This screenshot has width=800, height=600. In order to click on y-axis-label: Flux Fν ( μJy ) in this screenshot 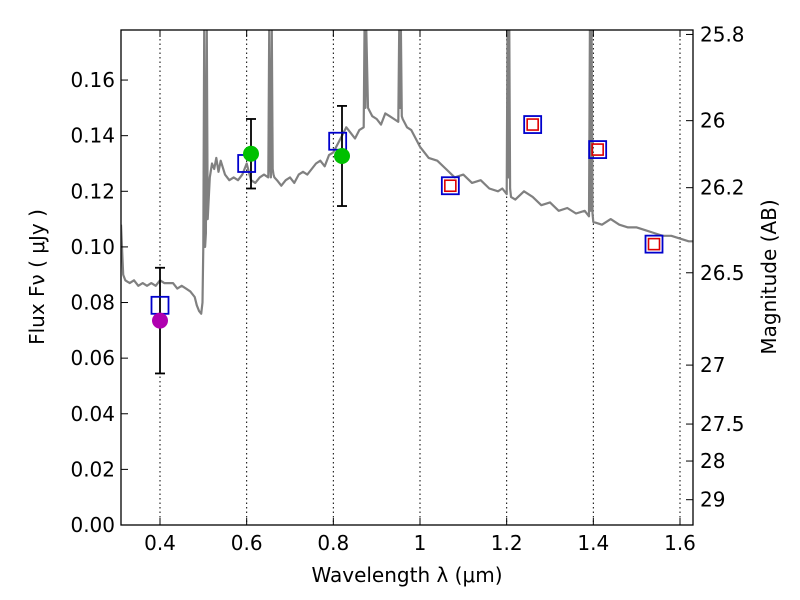, I will do `click(37, 277)`.